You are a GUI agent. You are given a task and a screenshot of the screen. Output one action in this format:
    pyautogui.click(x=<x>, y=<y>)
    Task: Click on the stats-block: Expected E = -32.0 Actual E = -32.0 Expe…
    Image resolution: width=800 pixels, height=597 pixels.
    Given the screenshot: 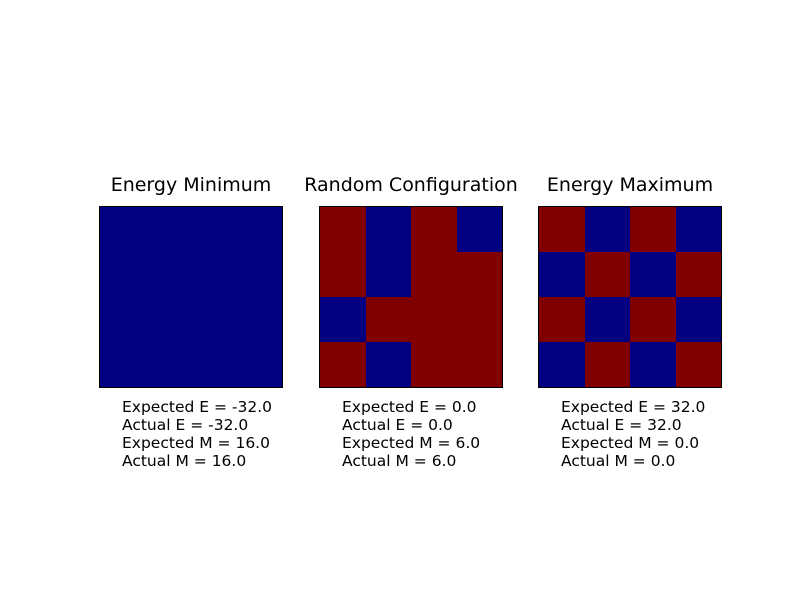 What is the action you would take?
    pyautogui.click(x=197, y=434)
    